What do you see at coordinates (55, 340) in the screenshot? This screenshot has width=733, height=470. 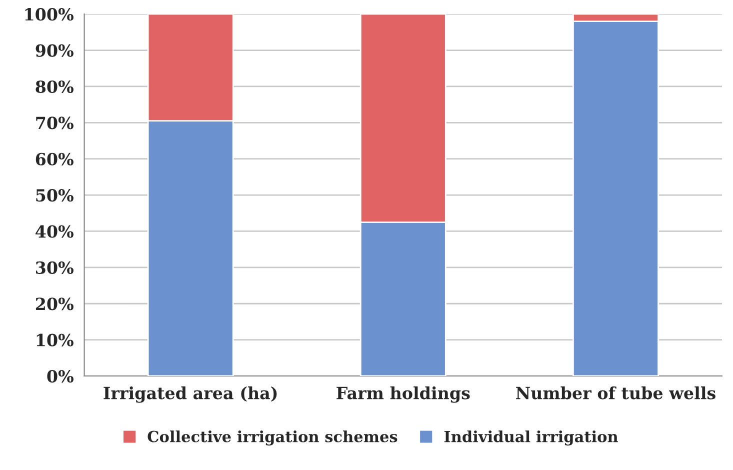 I see `y-tick-label: 10%` at bounding box center [55, 340].